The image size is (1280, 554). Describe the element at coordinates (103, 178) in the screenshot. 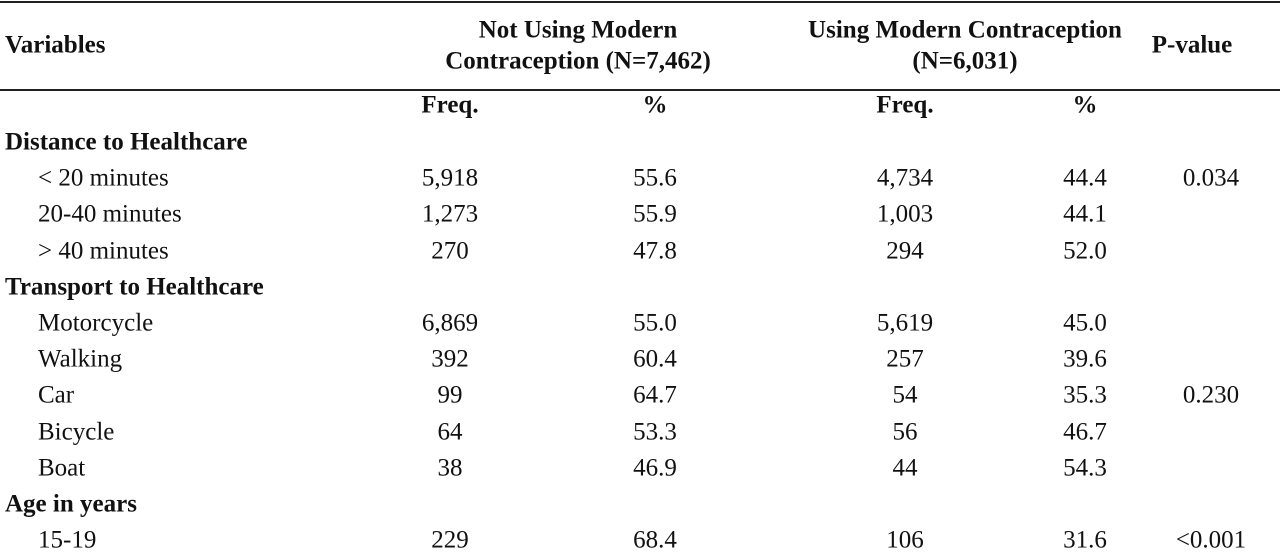

I see `row-label: < 20 minutes` at that location.